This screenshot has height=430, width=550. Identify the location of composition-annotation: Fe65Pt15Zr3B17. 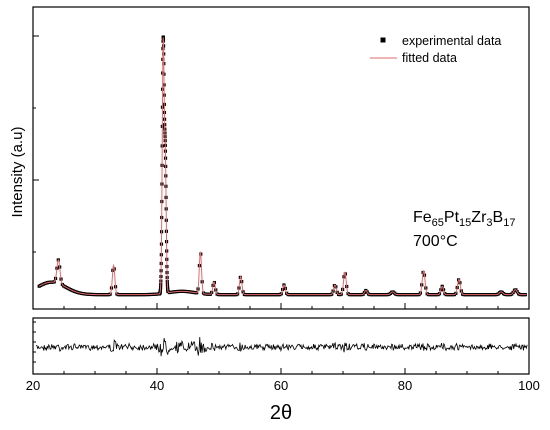
(464, 219).